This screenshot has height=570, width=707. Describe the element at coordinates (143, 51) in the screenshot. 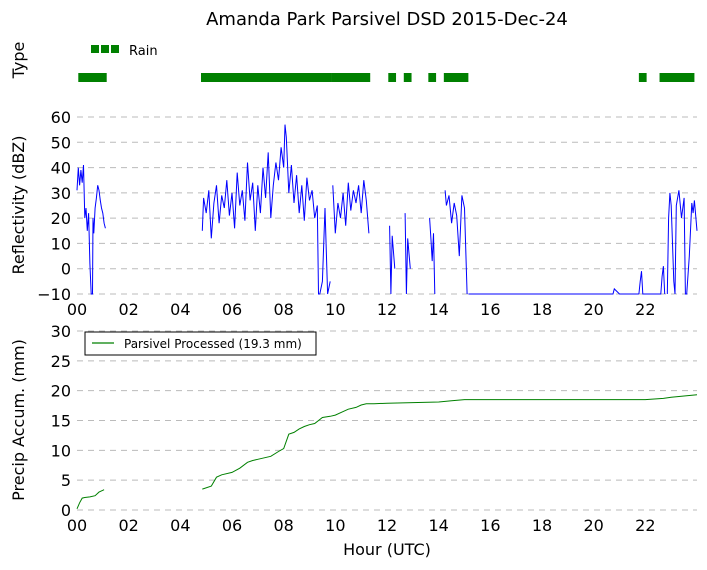

I see `rain-legend-label: Rain` at that location.